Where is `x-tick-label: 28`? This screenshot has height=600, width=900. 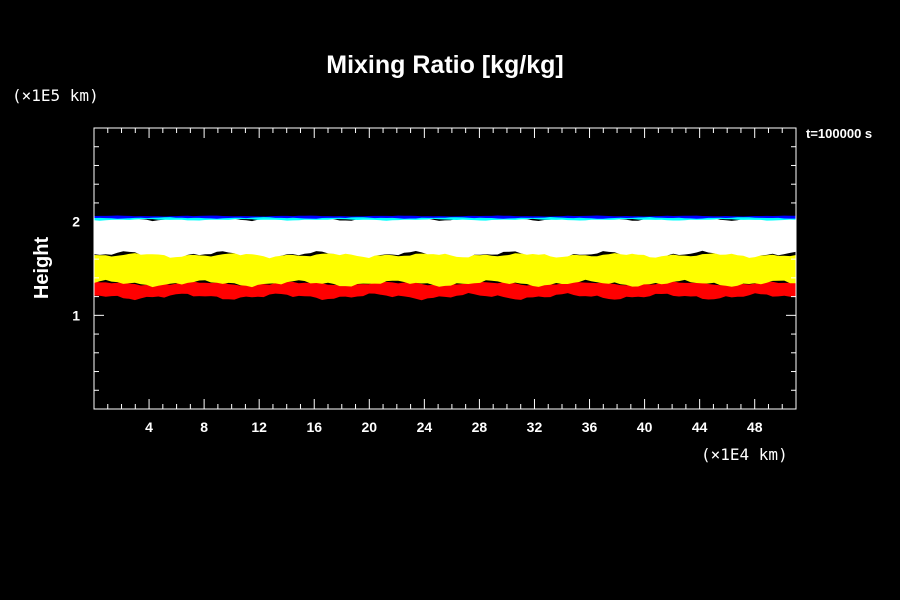
x-tick-label: 28 is located at coordinates (480, 427).